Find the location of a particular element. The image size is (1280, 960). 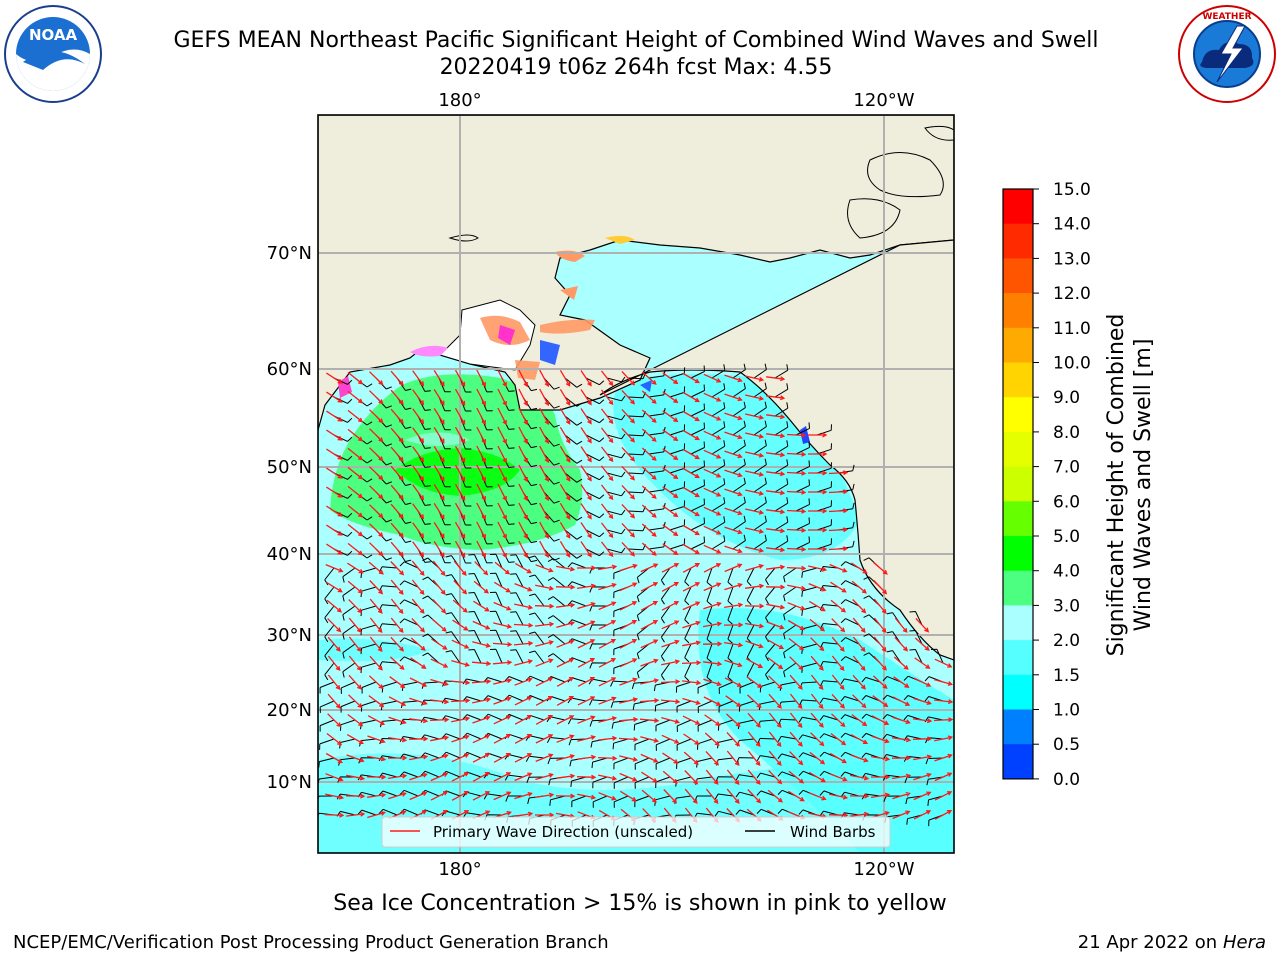

colorbar-tick-label: 2.0 is located at coordinates (1066, 641).